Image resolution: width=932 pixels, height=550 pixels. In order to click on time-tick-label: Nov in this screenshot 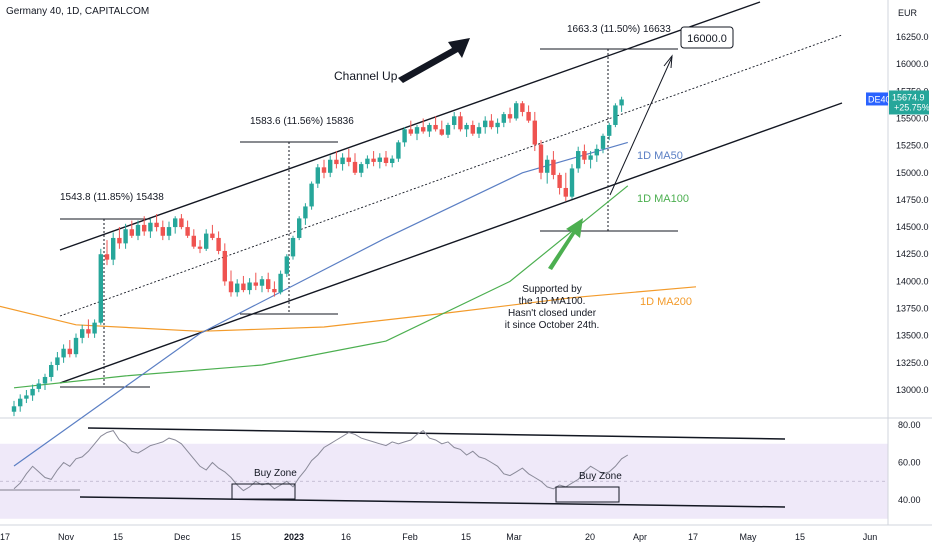, I will do `click(66, 537)`.